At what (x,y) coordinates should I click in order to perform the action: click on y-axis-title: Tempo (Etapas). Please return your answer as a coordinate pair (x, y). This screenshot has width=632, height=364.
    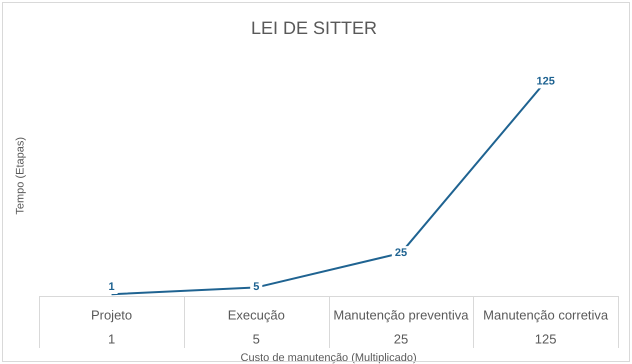
    Looking at the image, I should click on (20, 175).